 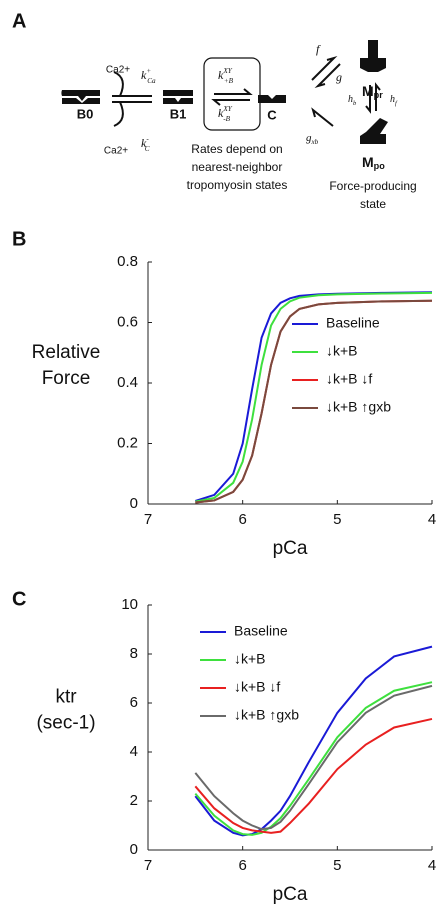 I want to click on rate-label: g, so click(x=339, y=77).